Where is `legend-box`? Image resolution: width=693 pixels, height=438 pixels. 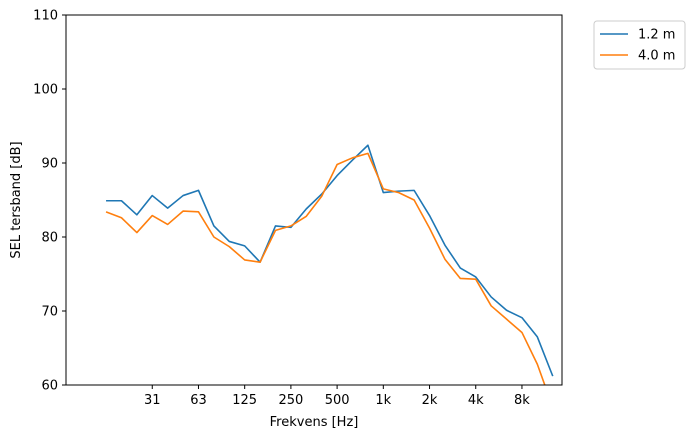
legend-box is located at coordinates (639, 45).